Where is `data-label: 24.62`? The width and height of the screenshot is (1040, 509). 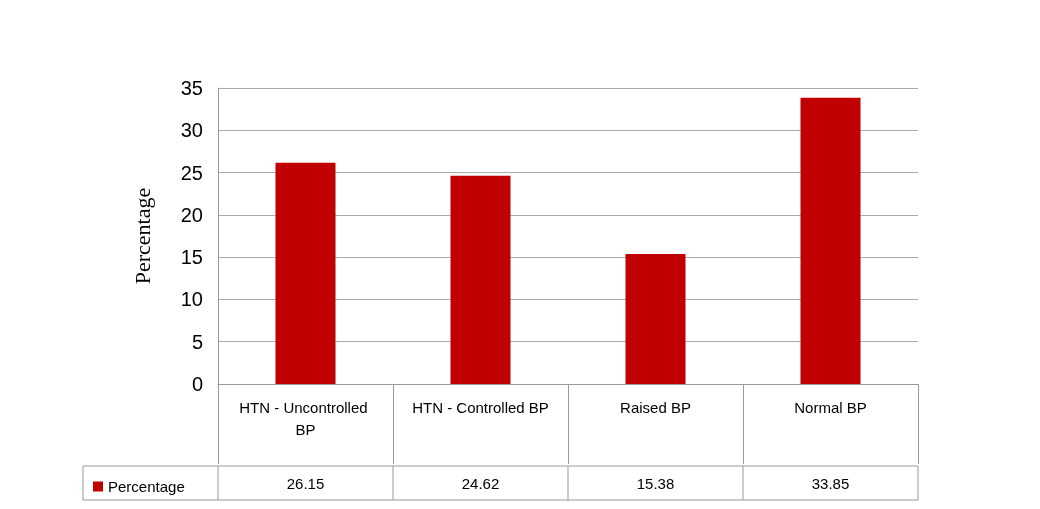 data-label: 24.62 is located at coordinates (480, 483).